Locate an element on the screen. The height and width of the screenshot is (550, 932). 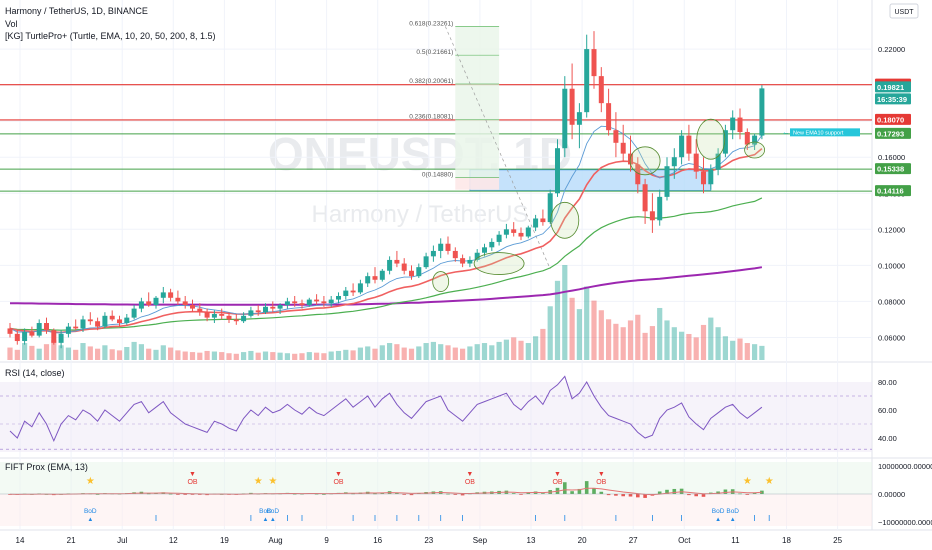
fift-negative-bg is located at coordinates (436, 510).